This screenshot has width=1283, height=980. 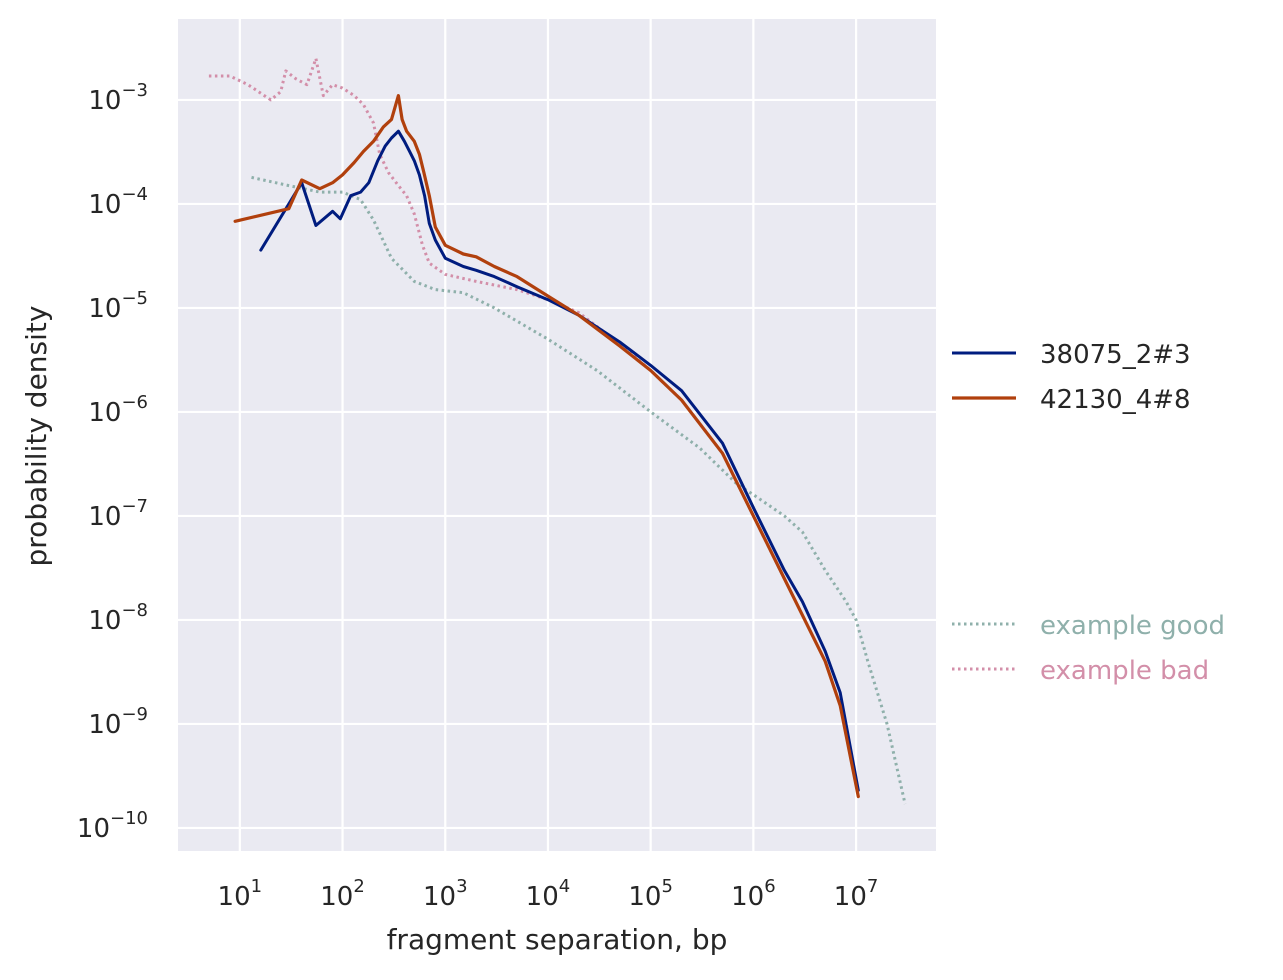 I want to click on x-tick-label: 10², so click(x=342, y=894).